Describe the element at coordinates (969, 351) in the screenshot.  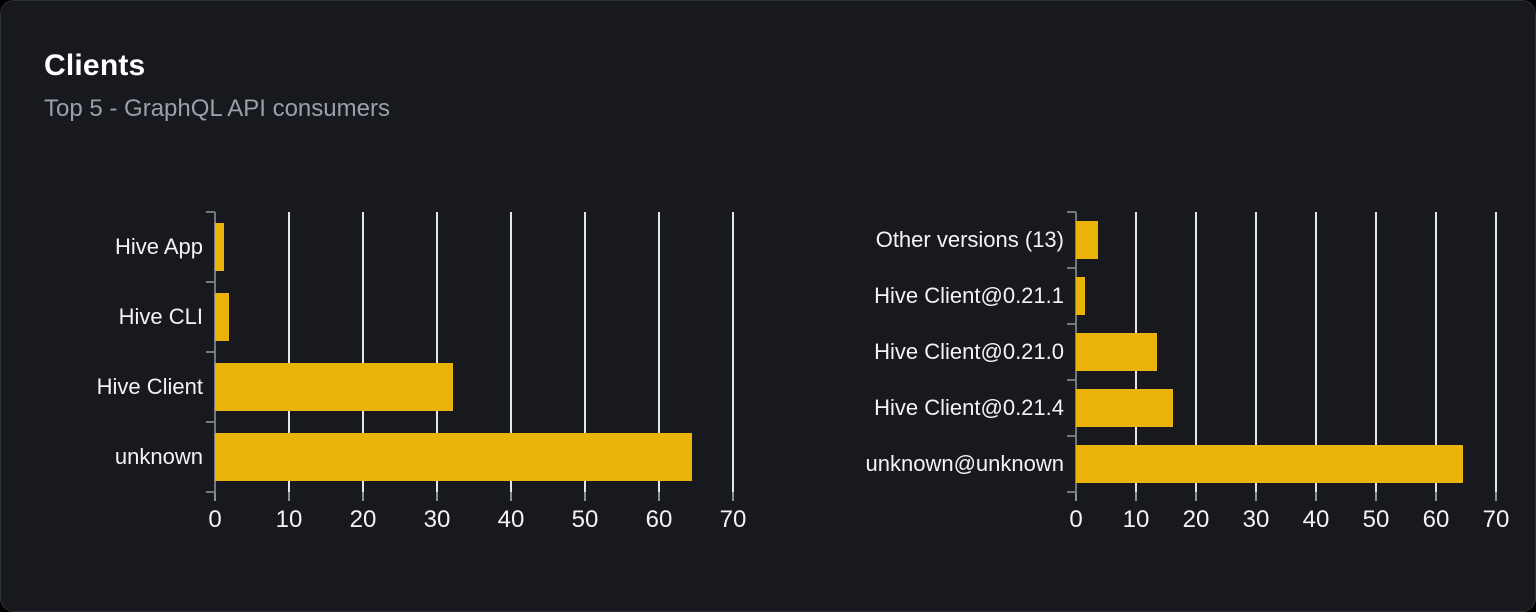
I see `category-label: Hive Client@0.21.0` at that location.